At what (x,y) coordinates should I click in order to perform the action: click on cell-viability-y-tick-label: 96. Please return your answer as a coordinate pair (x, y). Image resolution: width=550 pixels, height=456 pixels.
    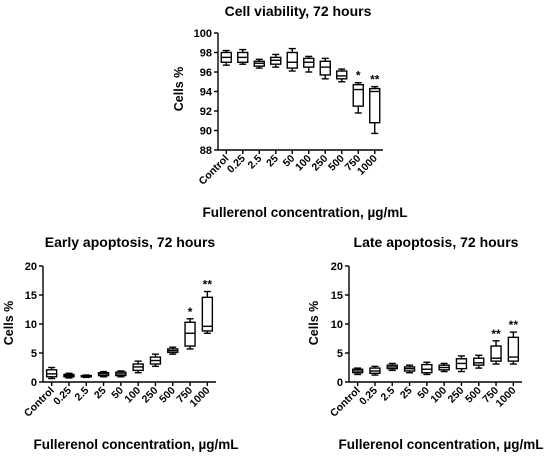
    Looking at the image, I should click on (206, 73).